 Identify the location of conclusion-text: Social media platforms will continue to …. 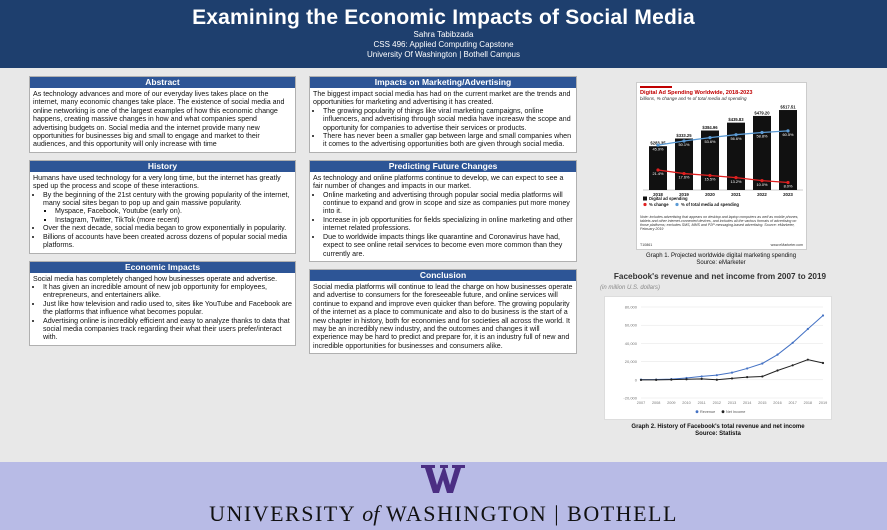
(443, 316).